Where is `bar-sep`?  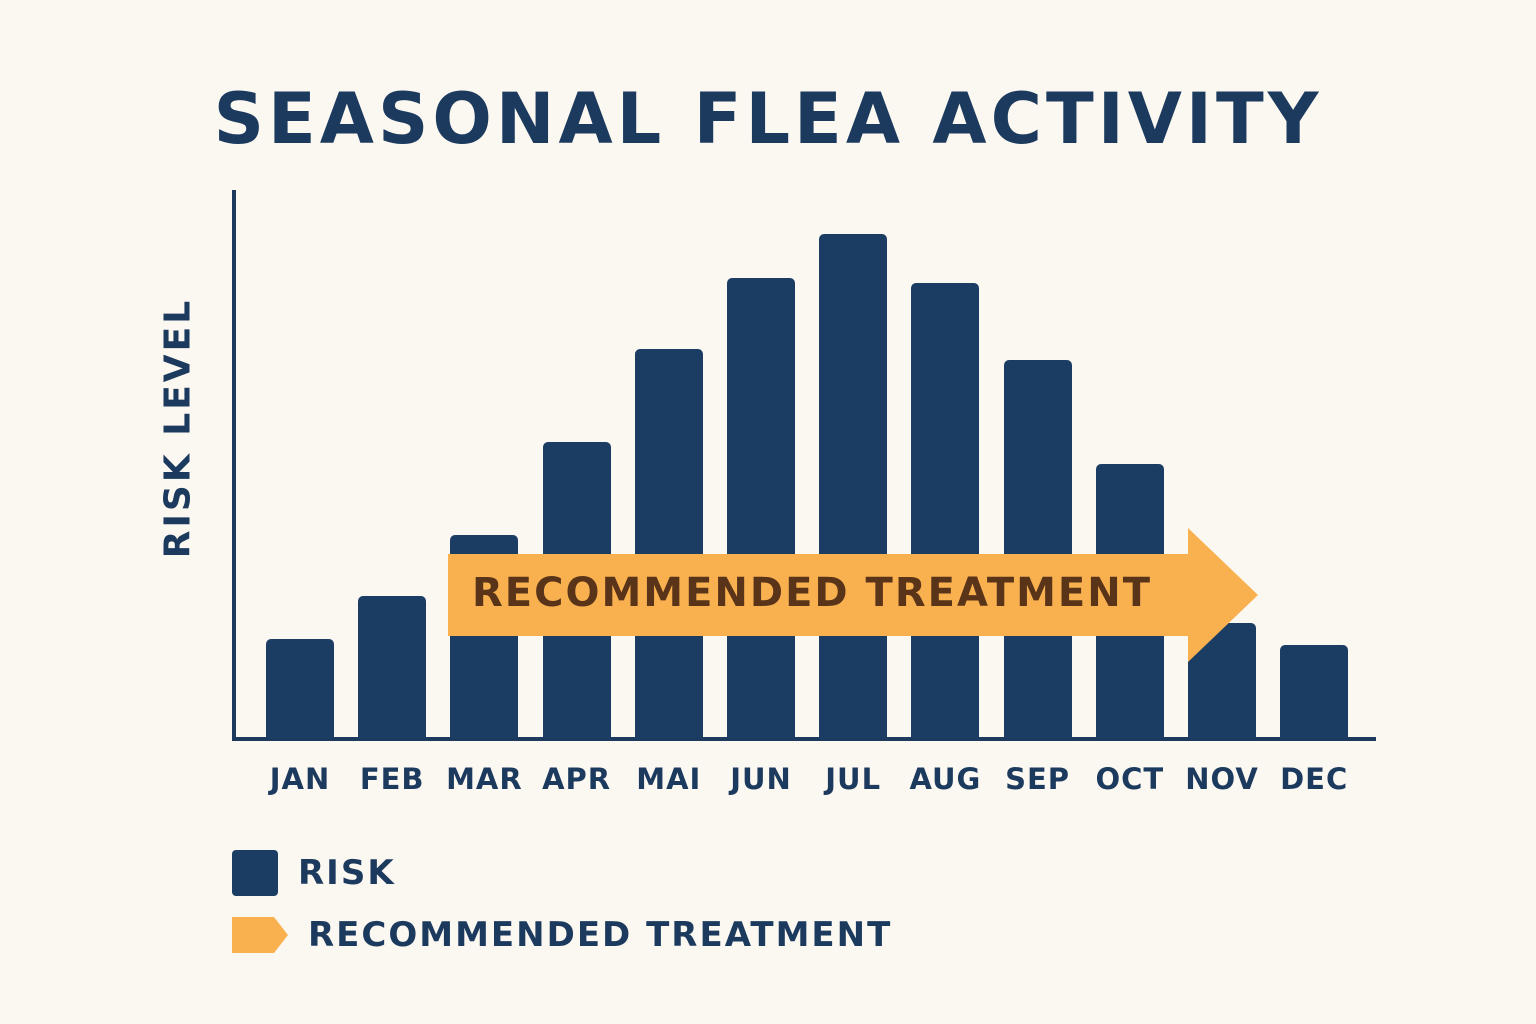 bar-sep is located at coordinates (1037, 548).